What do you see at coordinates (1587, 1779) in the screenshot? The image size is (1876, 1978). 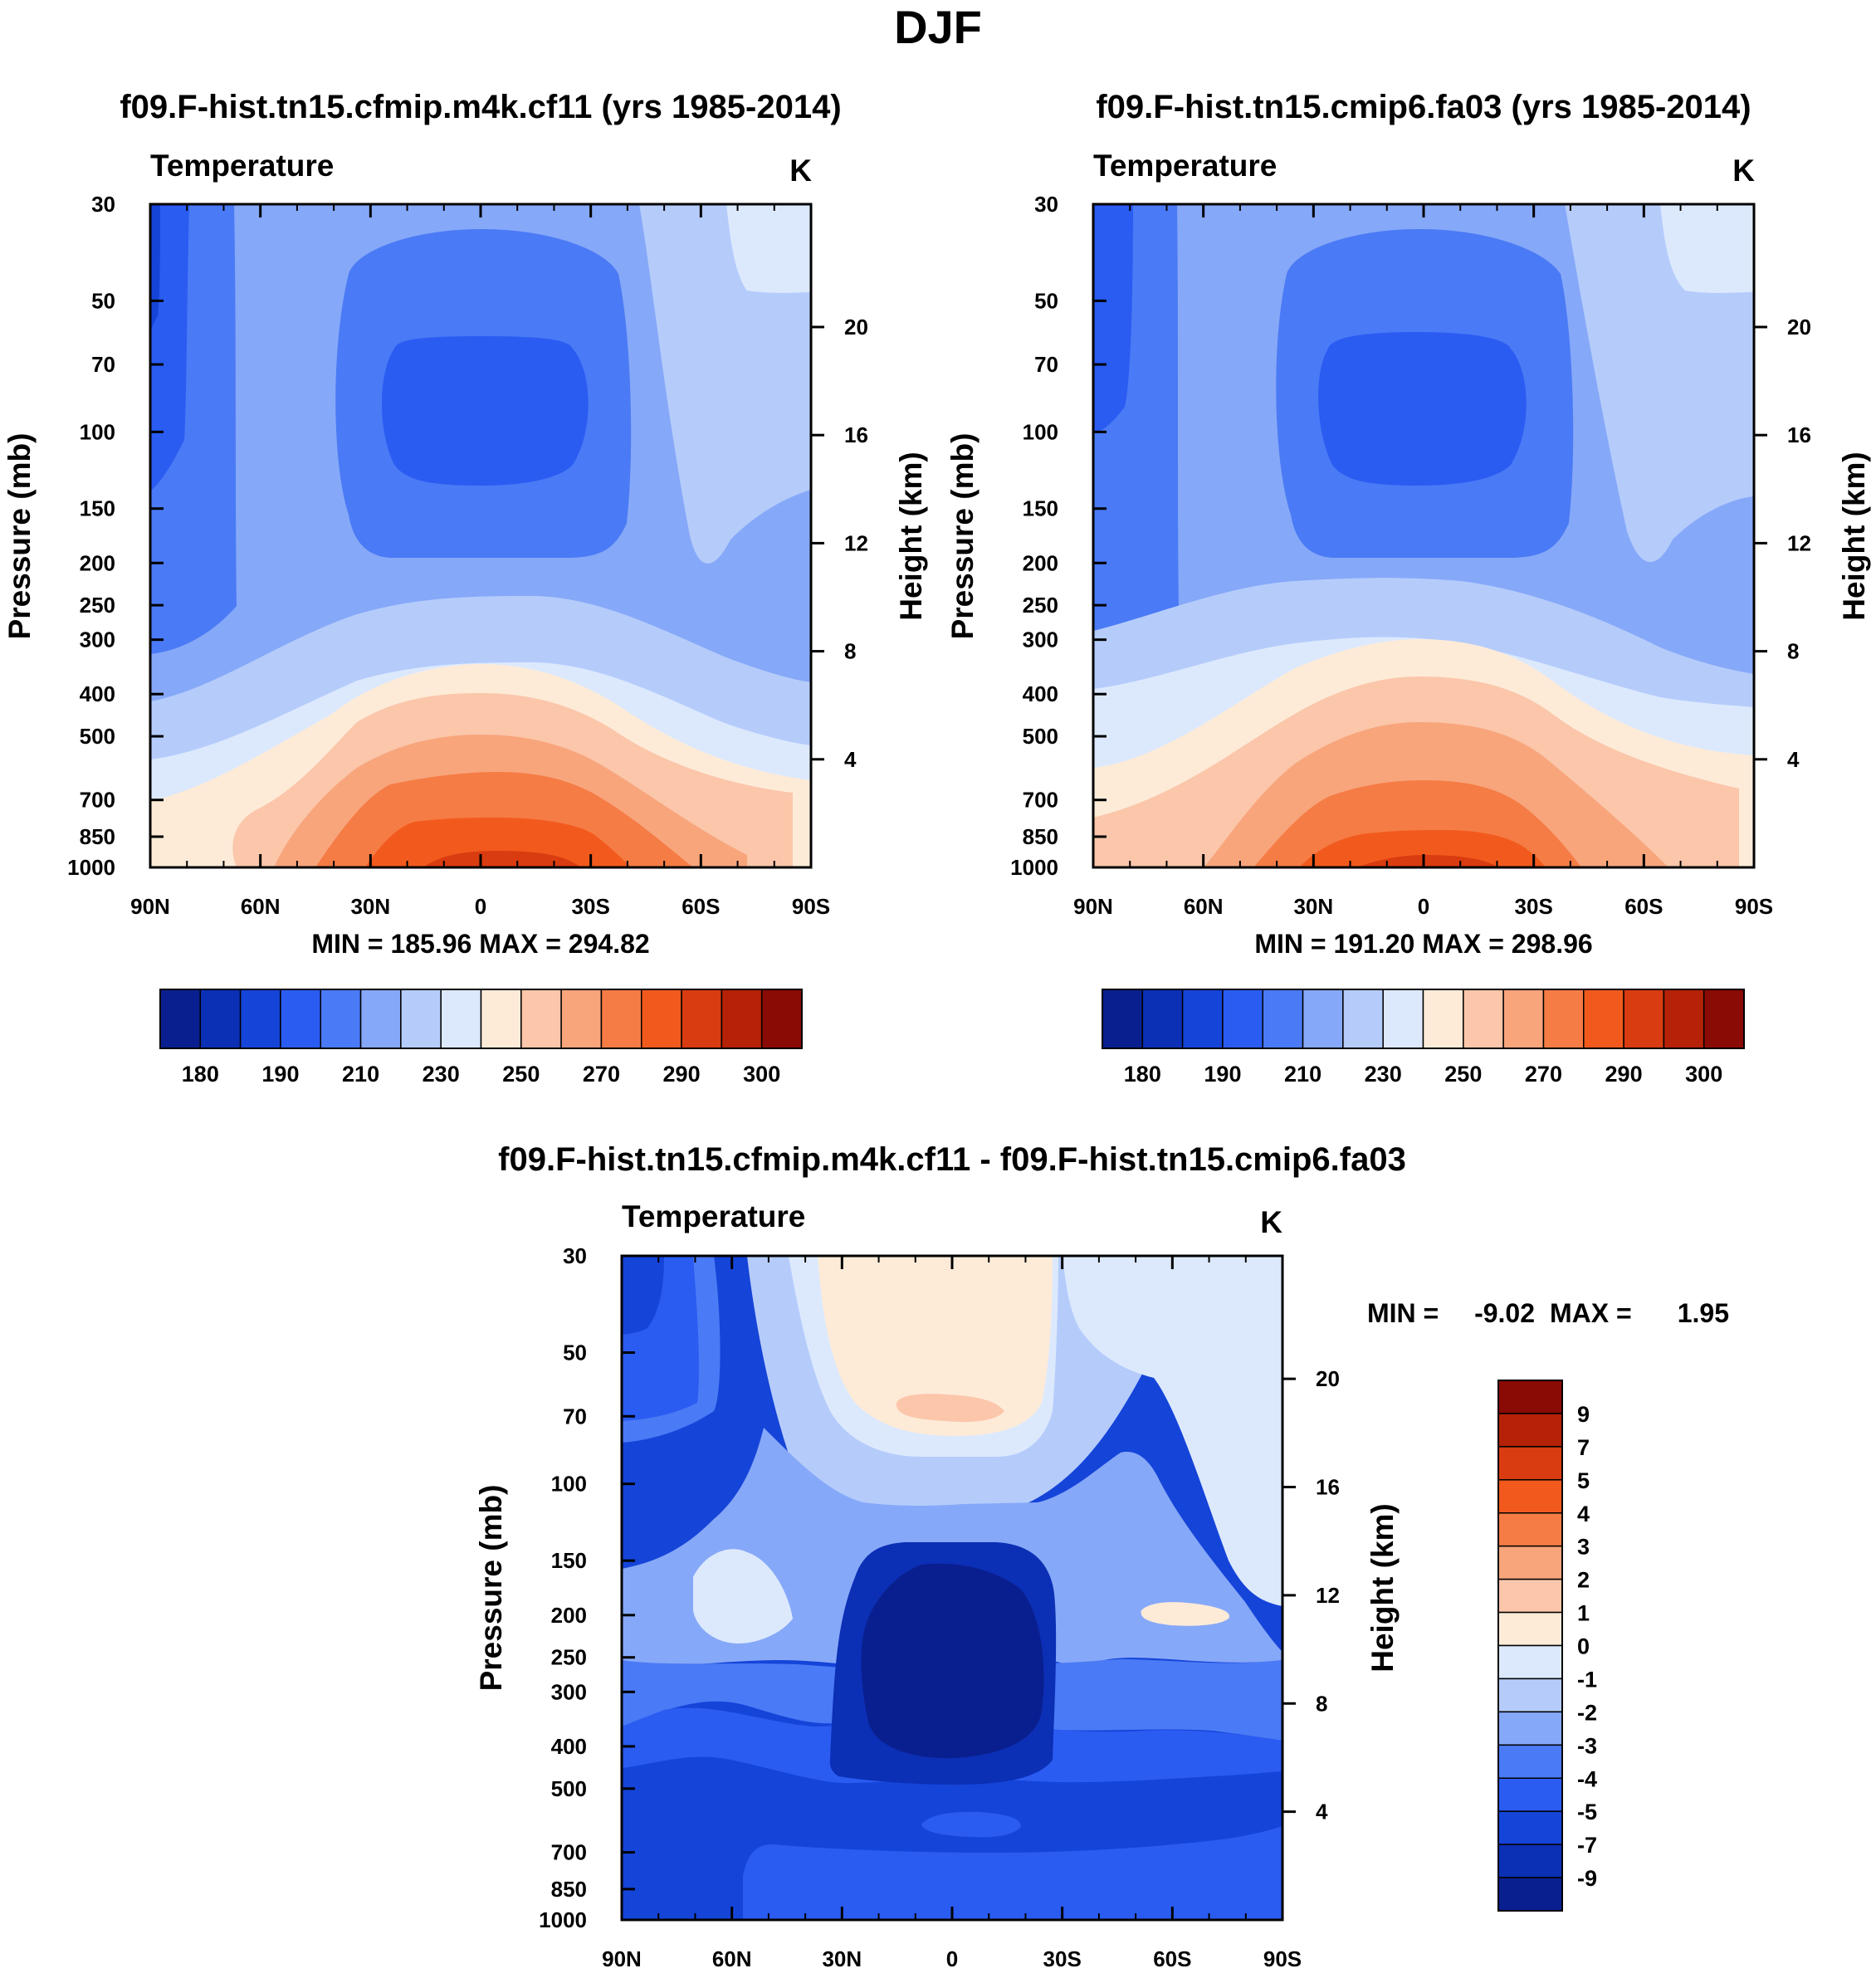 I see `colorbar-label: -4` at bounding box center [1587, 1779].